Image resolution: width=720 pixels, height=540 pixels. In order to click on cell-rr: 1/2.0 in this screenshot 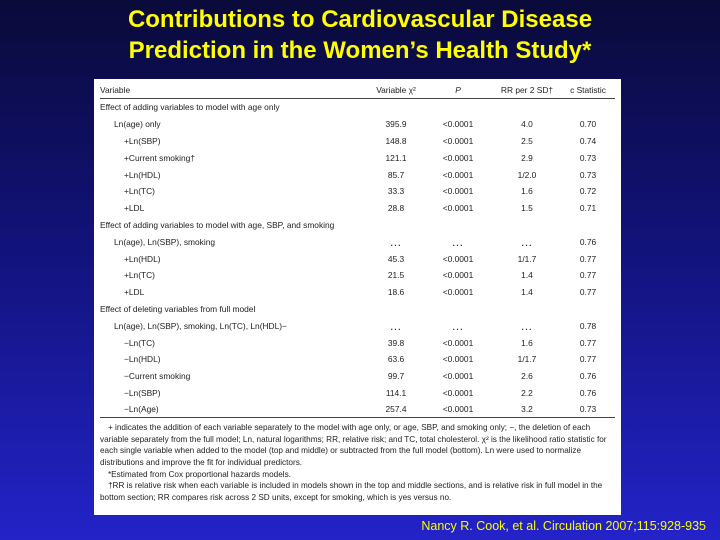, I will do `click(527, 174)`.